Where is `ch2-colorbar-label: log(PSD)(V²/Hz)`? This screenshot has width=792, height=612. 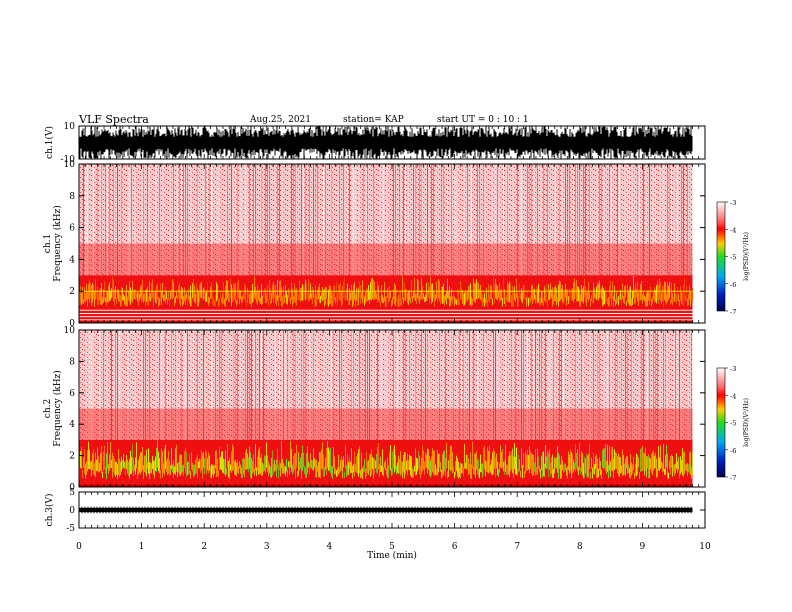
ch2-colorbar-label: log(PSD)(V²/Hz) is located at coordinates (746, 422).